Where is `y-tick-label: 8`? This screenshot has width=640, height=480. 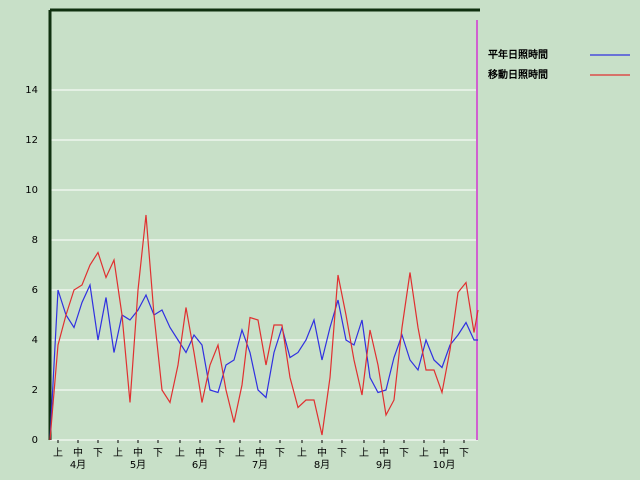
y-tick-label: 8 is located at coordinates (35, 240).